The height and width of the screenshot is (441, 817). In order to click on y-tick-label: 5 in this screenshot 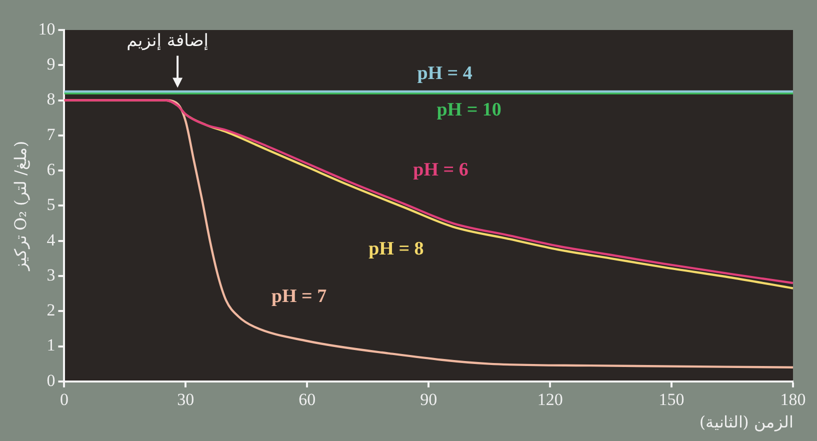, I will do `click(51, 204)`.